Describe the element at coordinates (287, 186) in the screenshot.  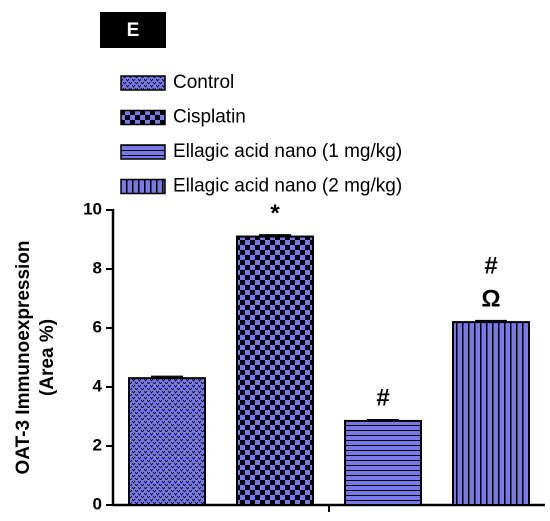
I see `legend-label: Ellagic acid nano (2 mg/kg)` at that location.